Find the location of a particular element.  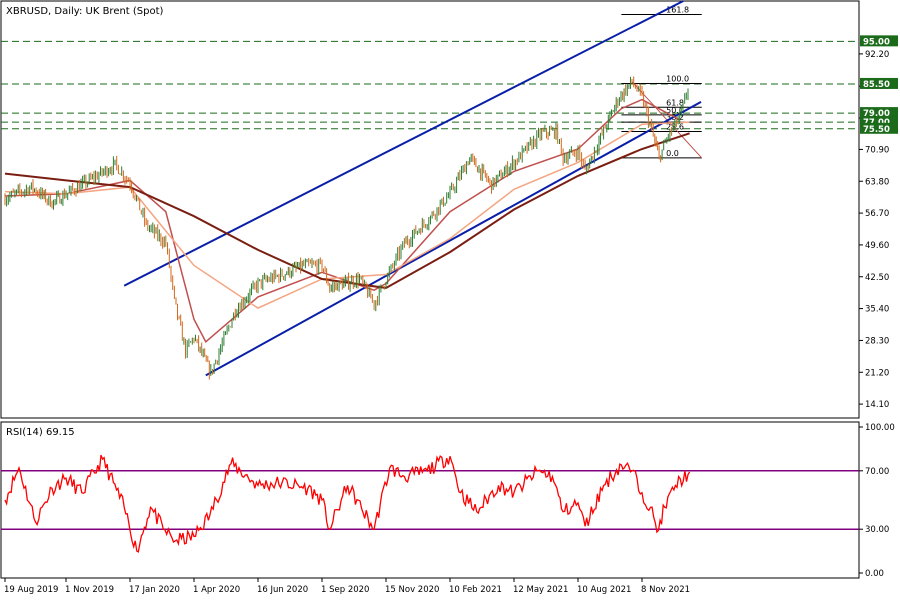

chart-title: XBRUSD, Daily: UK Brent (Spot) is located at coordinates (85, 11).